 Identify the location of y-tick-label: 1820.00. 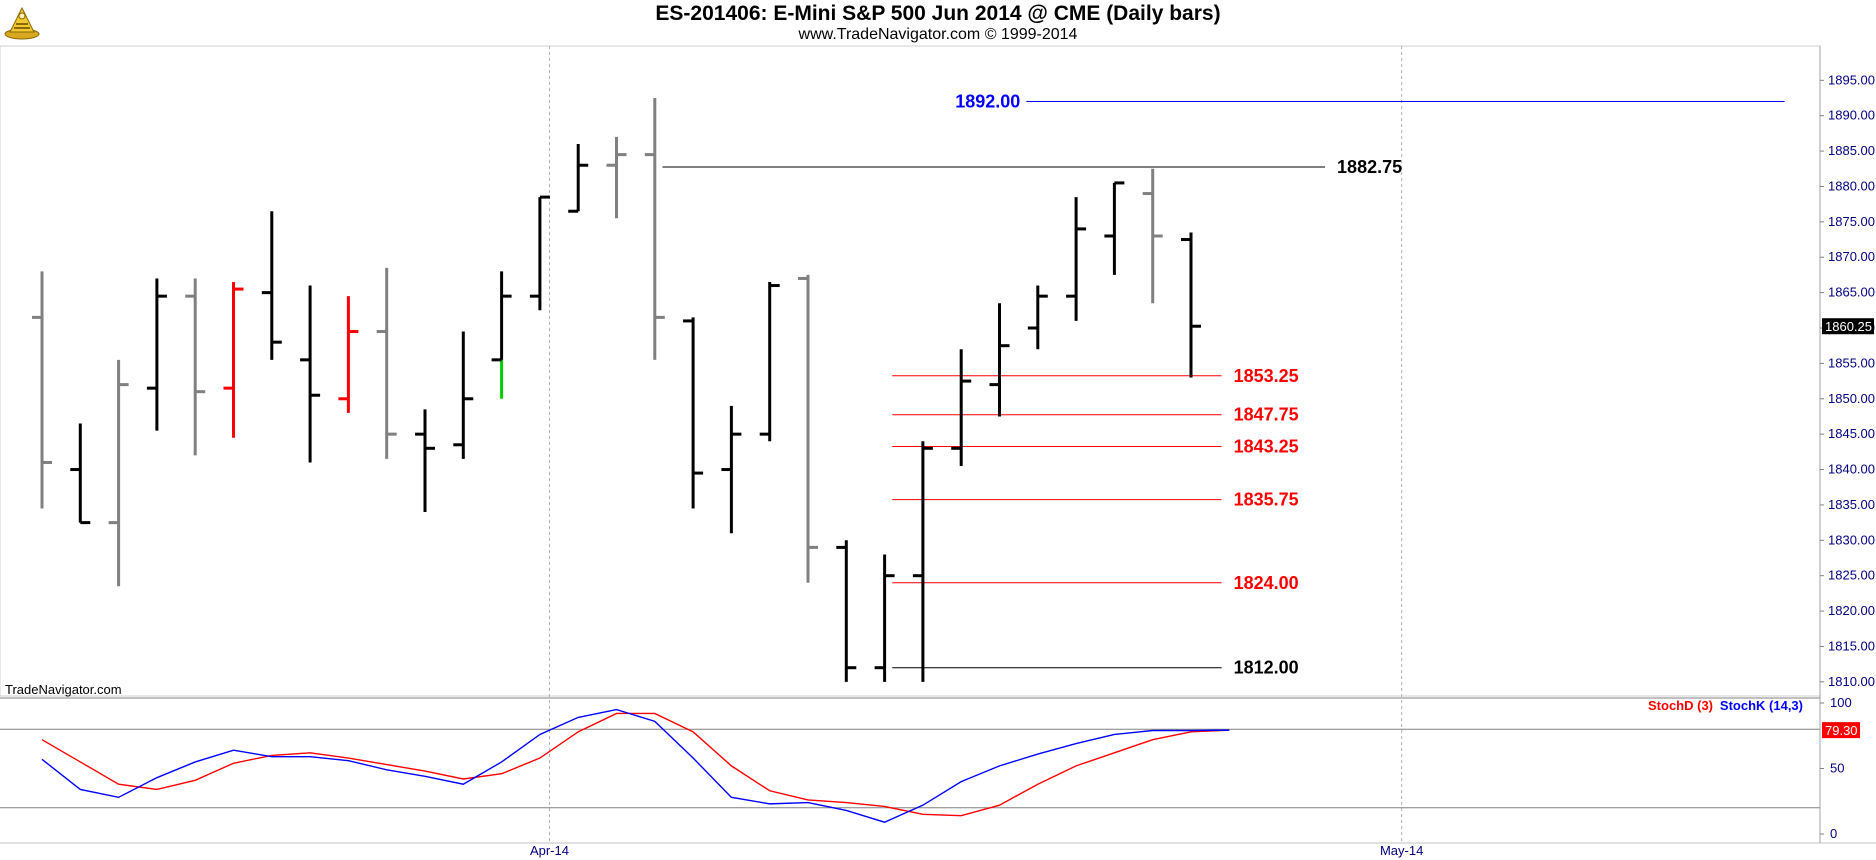
(1851, 610).